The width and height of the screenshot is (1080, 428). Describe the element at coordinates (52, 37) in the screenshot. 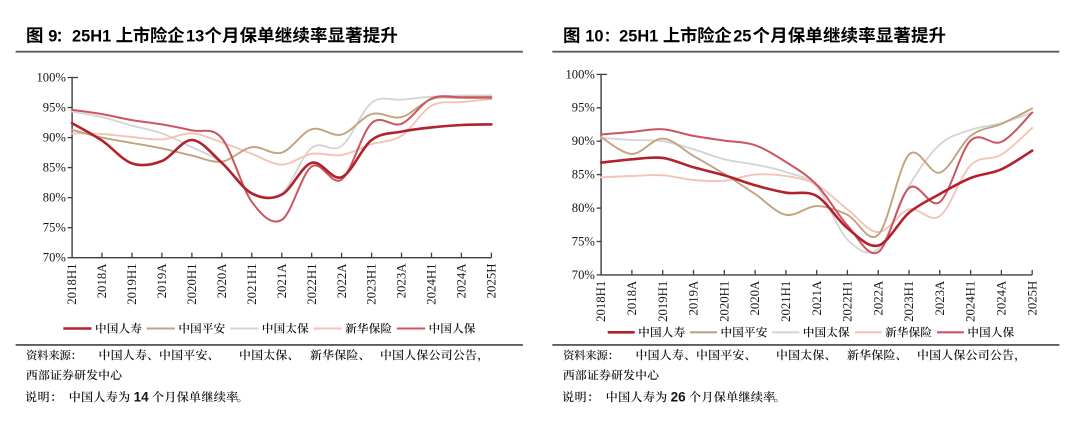

I see `svg-text: 9` at that location.